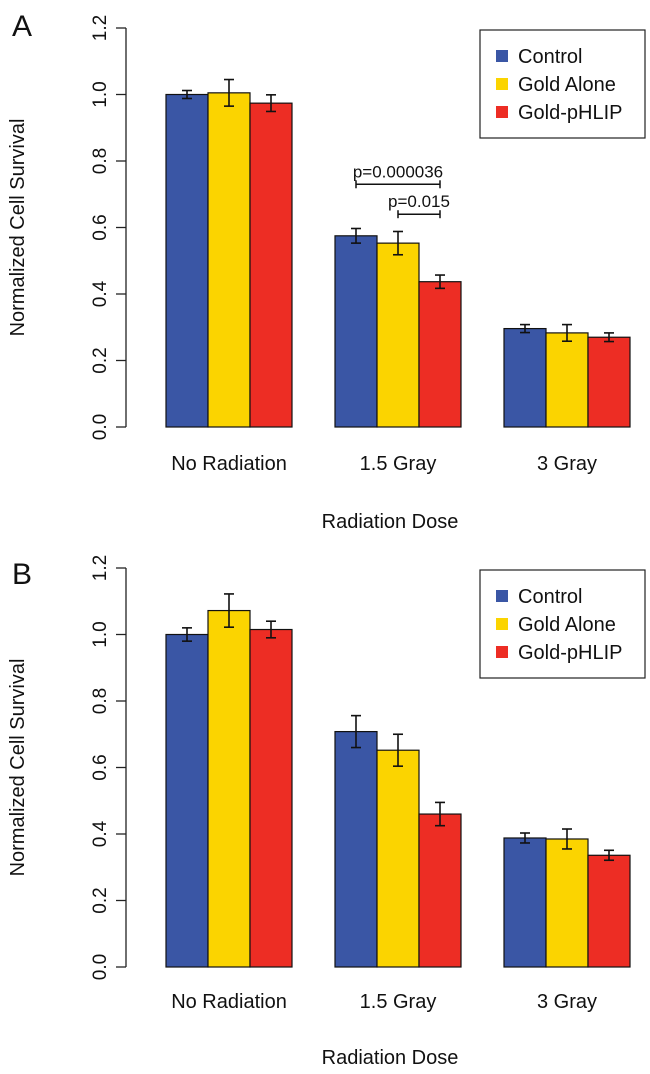  What do you see at coordinates (419, 201) in the screenshot?
I see `significance-label: p=0.015` at bounding box center [419, 201].